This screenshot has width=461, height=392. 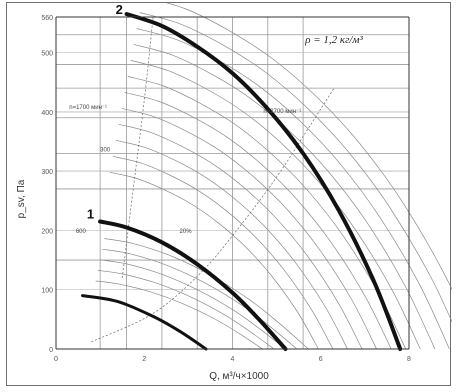 What do you see at coordinates (47, 18) in the screenshot?
I see `y-tick-label: 560` at bounding box center [47, 18].